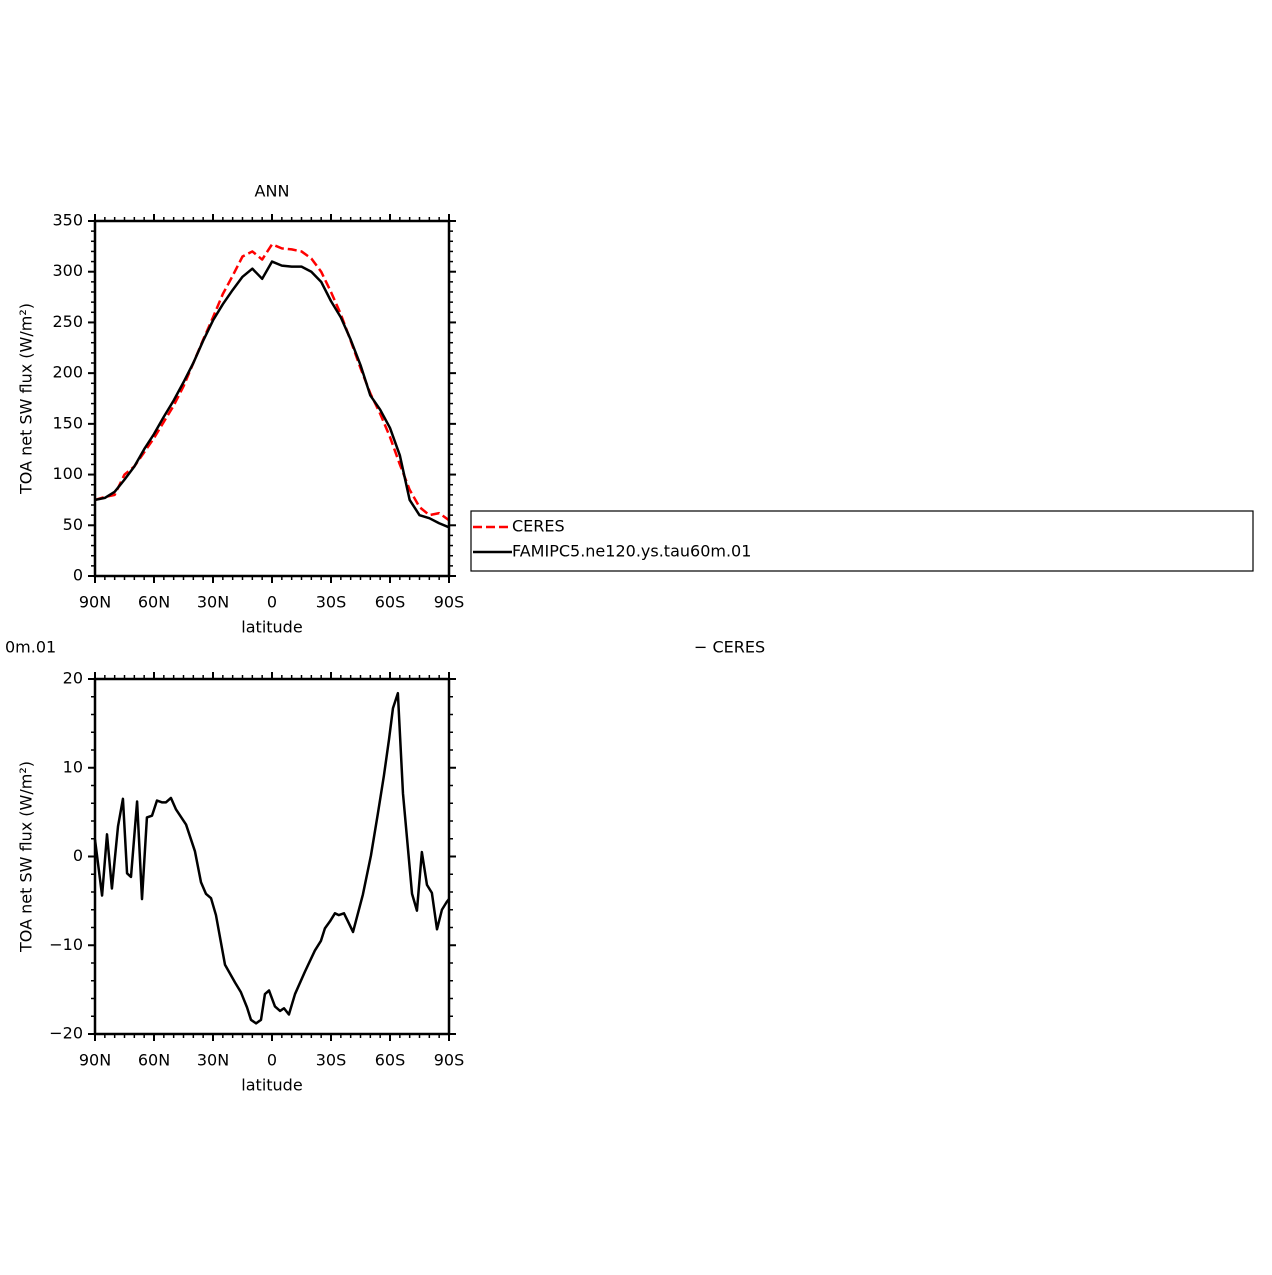  I want to click on chart-title-fragment: − CERES, so click(729, 647).